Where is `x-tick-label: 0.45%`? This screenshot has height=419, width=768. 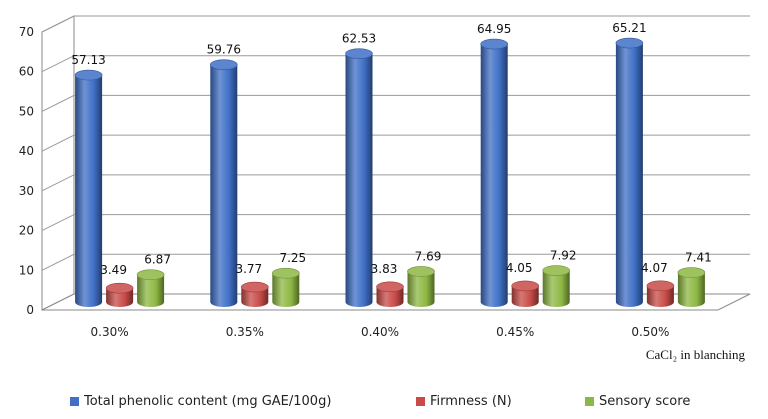
x-tick-label: 0.45% is located at coordinates (515, 332).